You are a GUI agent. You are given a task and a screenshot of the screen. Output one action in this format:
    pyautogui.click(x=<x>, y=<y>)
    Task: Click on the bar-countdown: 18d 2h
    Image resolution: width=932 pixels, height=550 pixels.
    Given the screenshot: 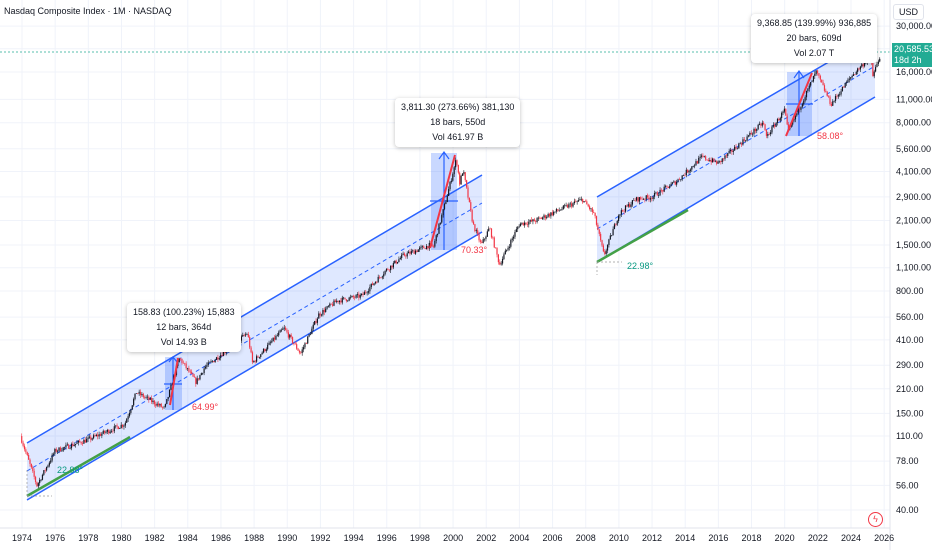 What is the action you would take?
    pyautogui.click(x=908, y=60)
    